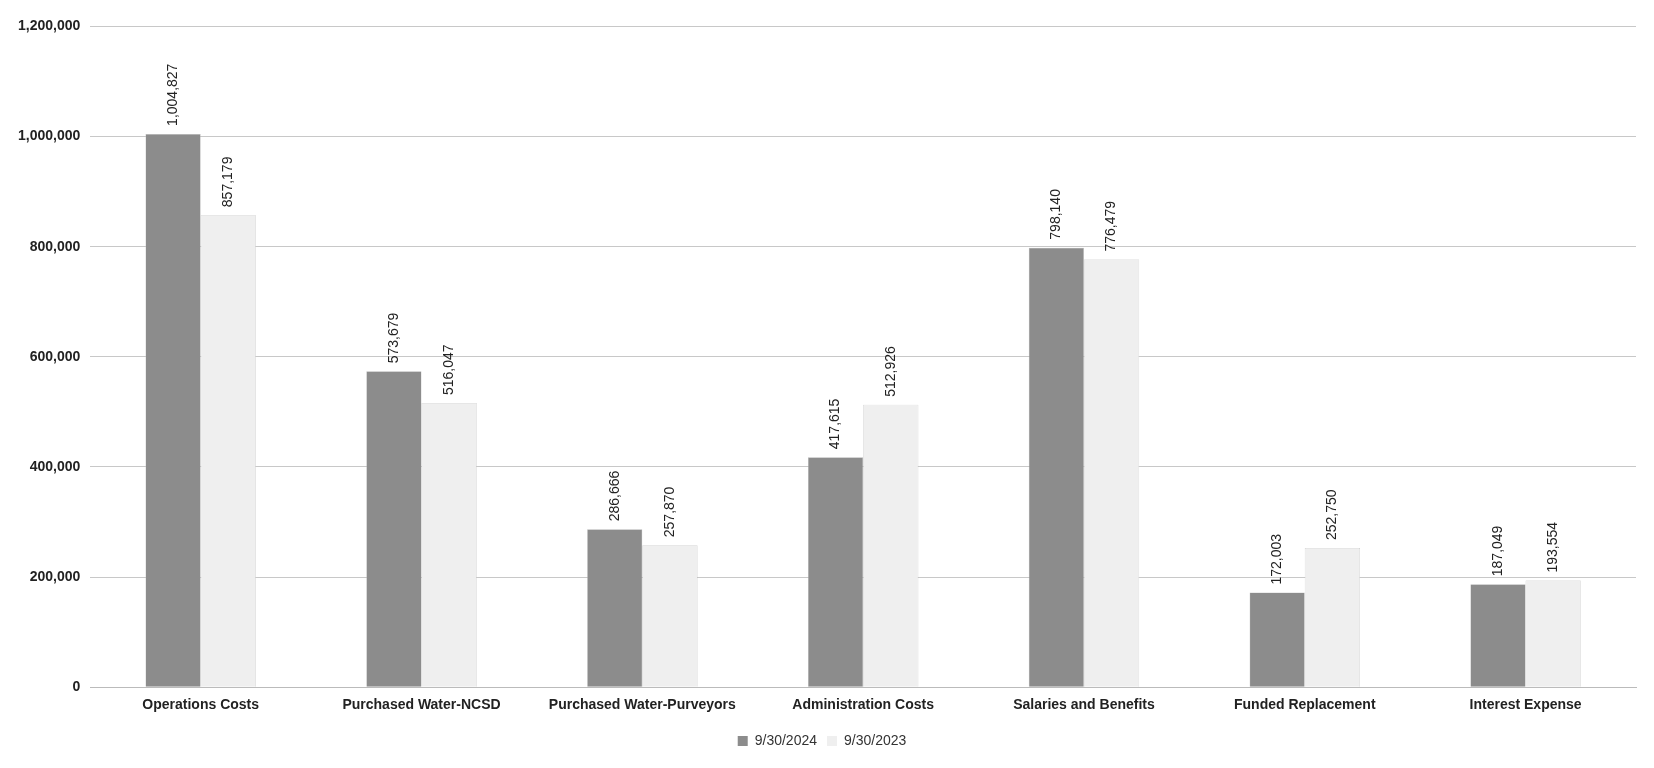 This screenshot has height=768, width=1654. What do you see at coordinates (201, 704) in the screenshot?
I see `x-tick-label: Operations Costs` at bounding box center [201, 704].